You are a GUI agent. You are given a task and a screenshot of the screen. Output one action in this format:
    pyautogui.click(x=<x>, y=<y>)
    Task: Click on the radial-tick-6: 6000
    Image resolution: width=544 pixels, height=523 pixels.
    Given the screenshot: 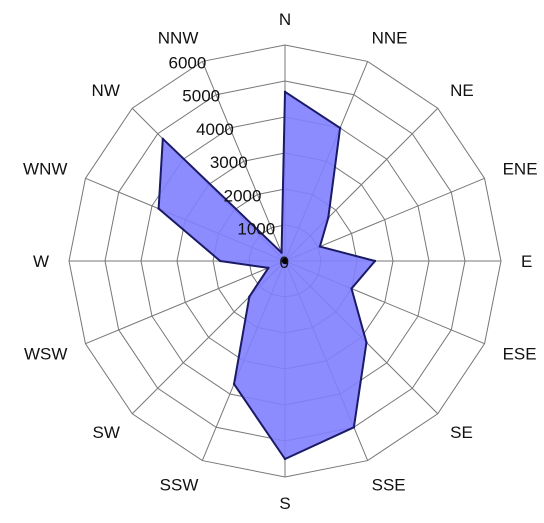 What is the action you would take?
    pyautogui.click(x=188, y=62)
    